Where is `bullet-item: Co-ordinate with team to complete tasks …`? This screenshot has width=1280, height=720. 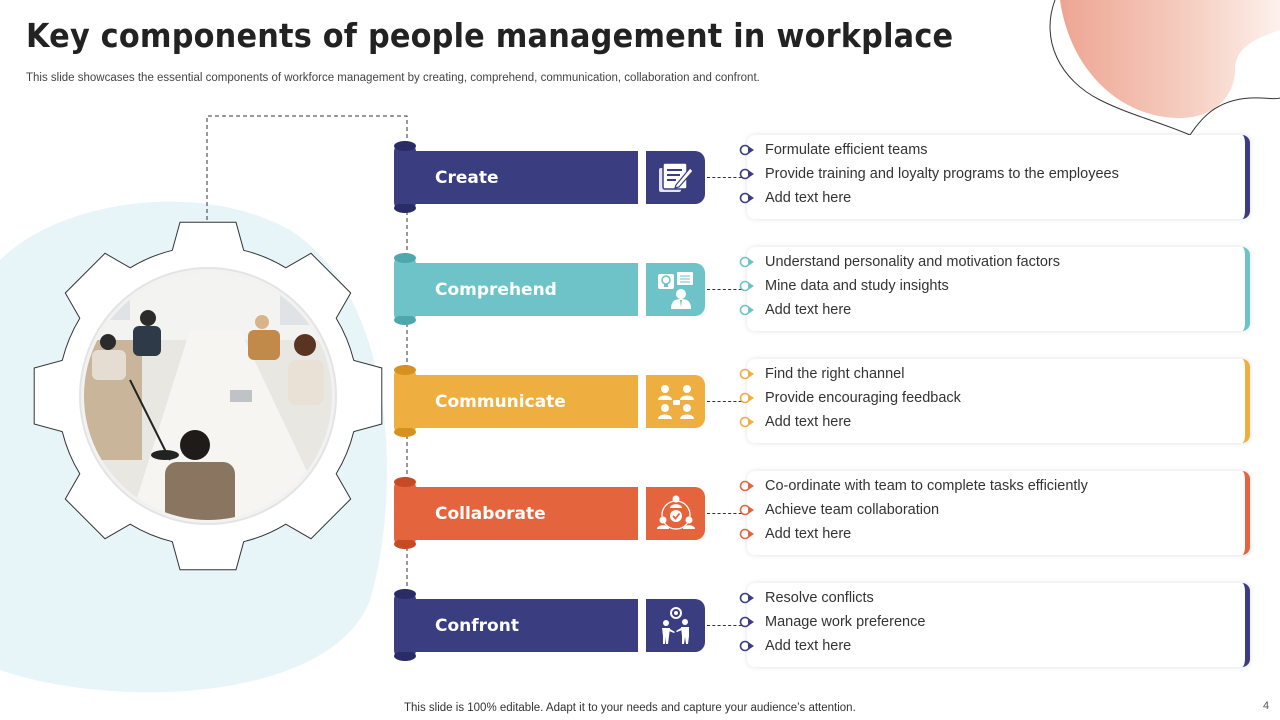 bullet-item: Co-ordinate with team to complete tasks … is located at coordinates (992, 486).